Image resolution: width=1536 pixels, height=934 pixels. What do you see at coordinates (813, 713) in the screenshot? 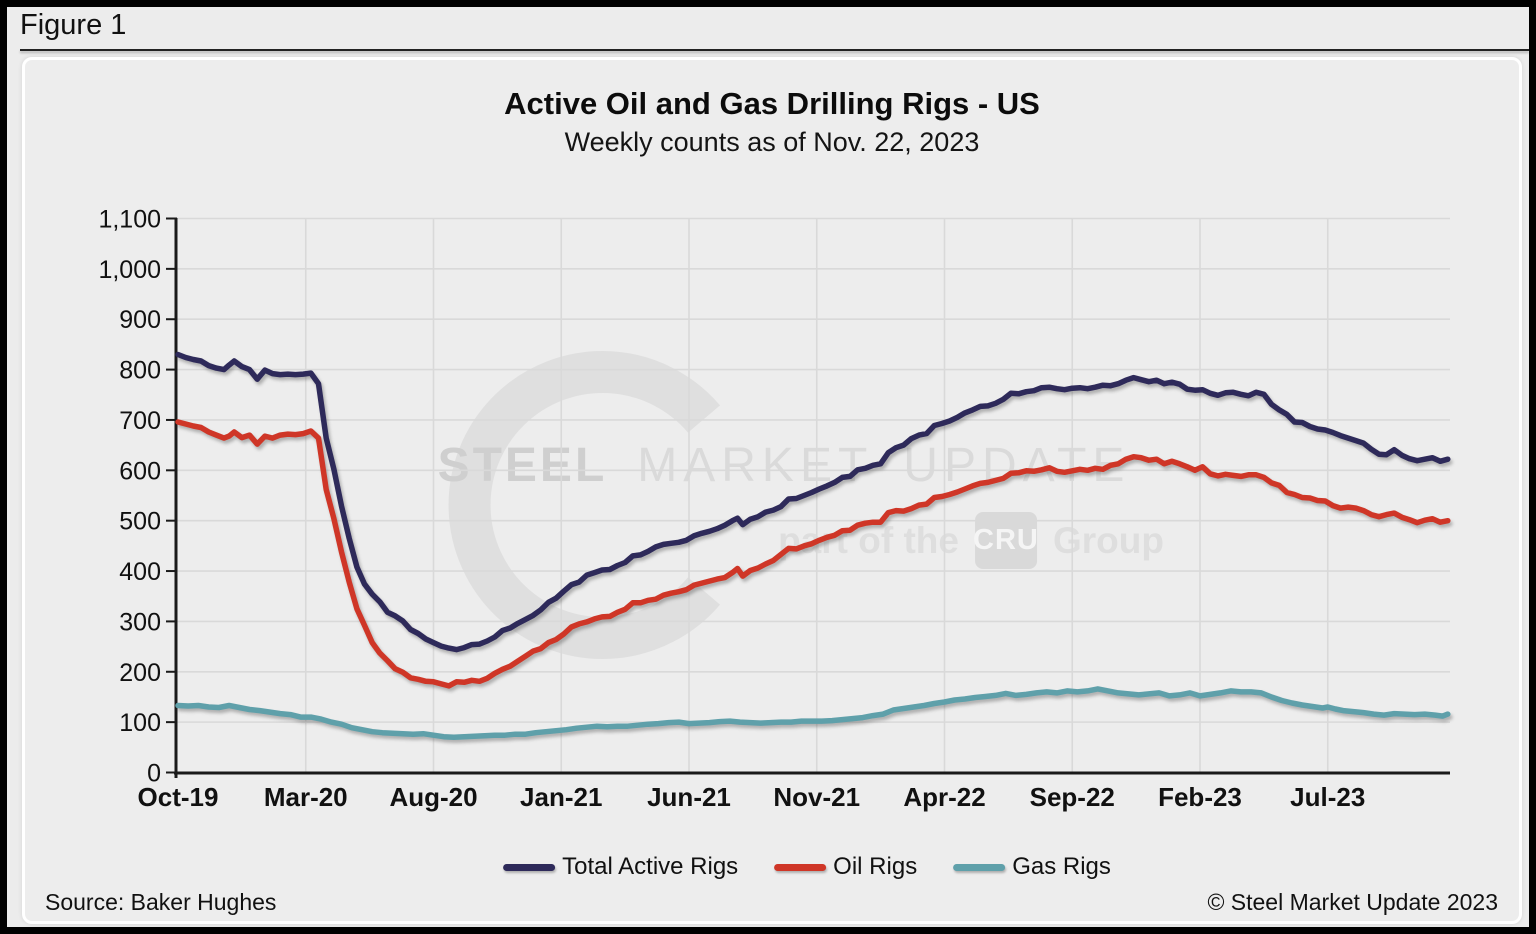
I see `series-line-gas-rigs` at bounding box center [813, 713].